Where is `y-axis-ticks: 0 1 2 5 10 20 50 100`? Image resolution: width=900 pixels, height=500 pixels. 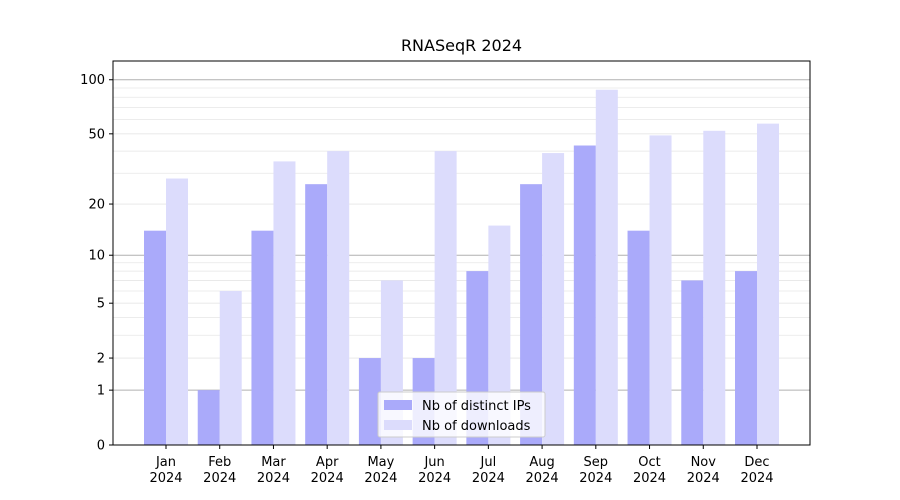 y-axis-ticks: 0 1 2 5 10 20 50 100 is located at coordinates (96, 263).